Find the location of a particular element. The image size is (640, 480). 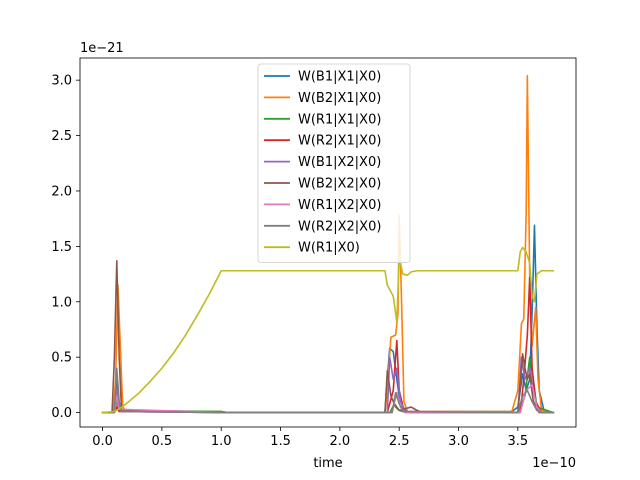

x-offset-label: 1e−10 is located at coordinates (554, 463).